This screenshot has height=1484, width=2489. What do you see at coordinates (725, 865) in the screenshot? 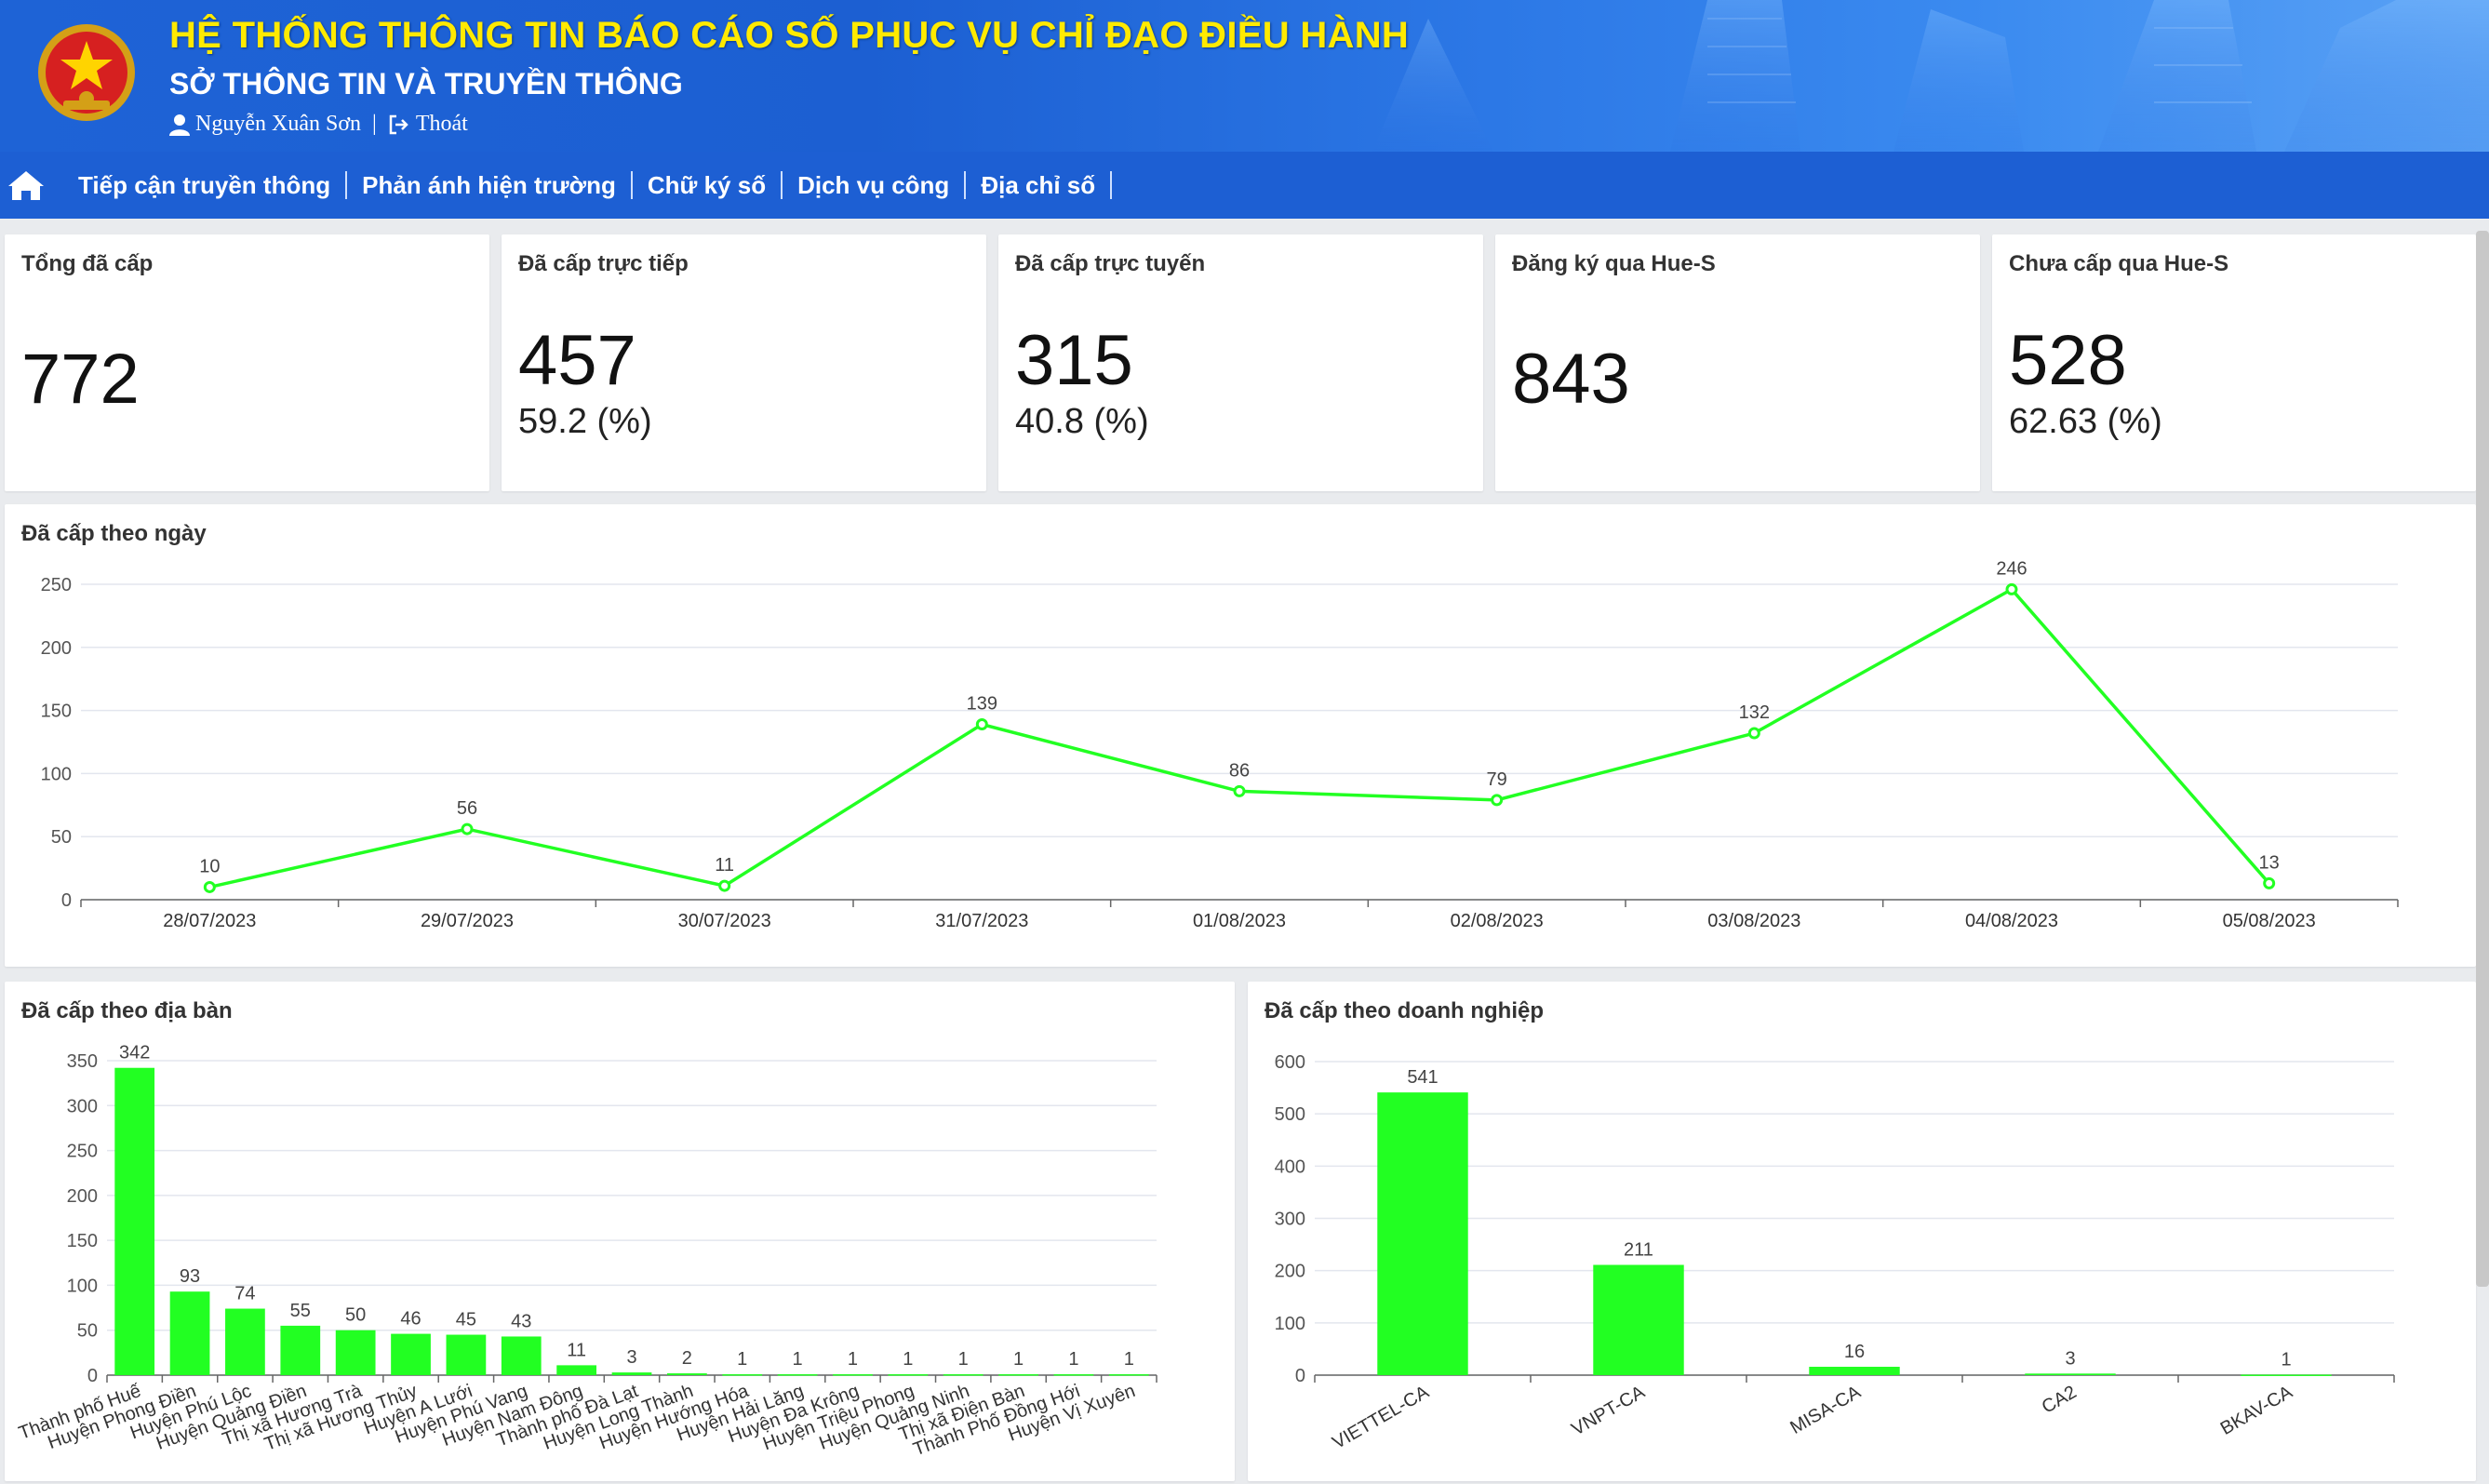
I see `data-label: 11` at bounding box center [725, 865].